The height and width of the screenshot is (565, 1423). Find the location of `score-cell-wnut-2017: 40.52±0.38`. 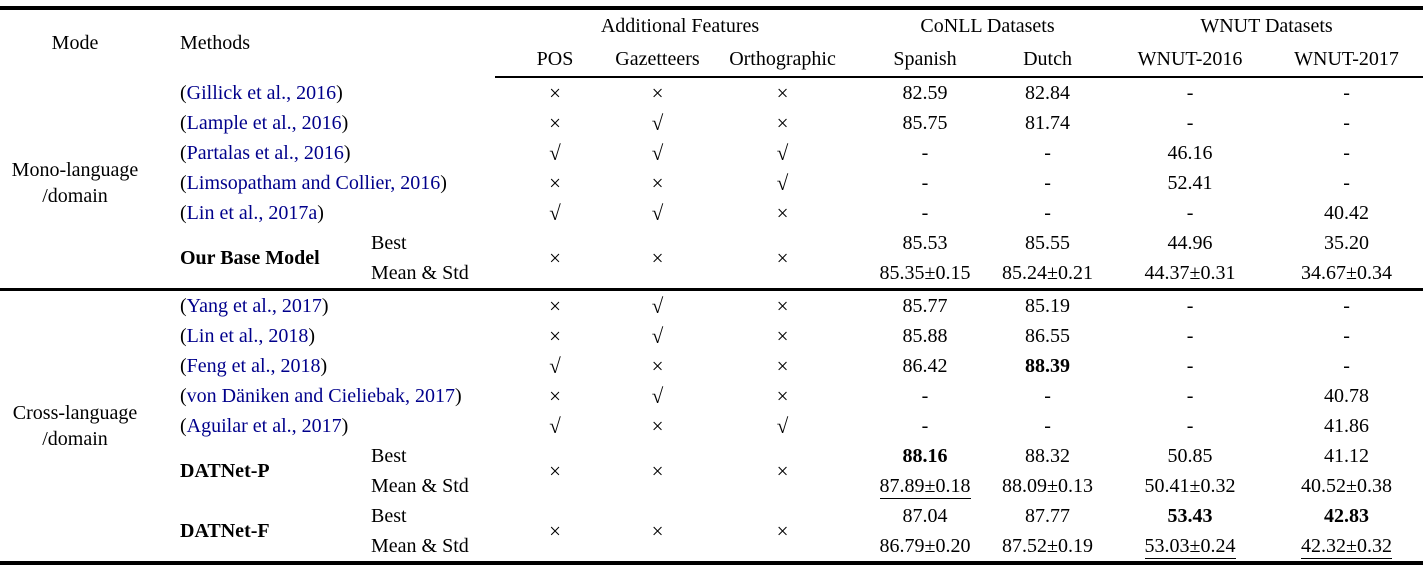

score-cell-wnut-2017: 40.52±0.38 is located at coordinates (1346, 486).